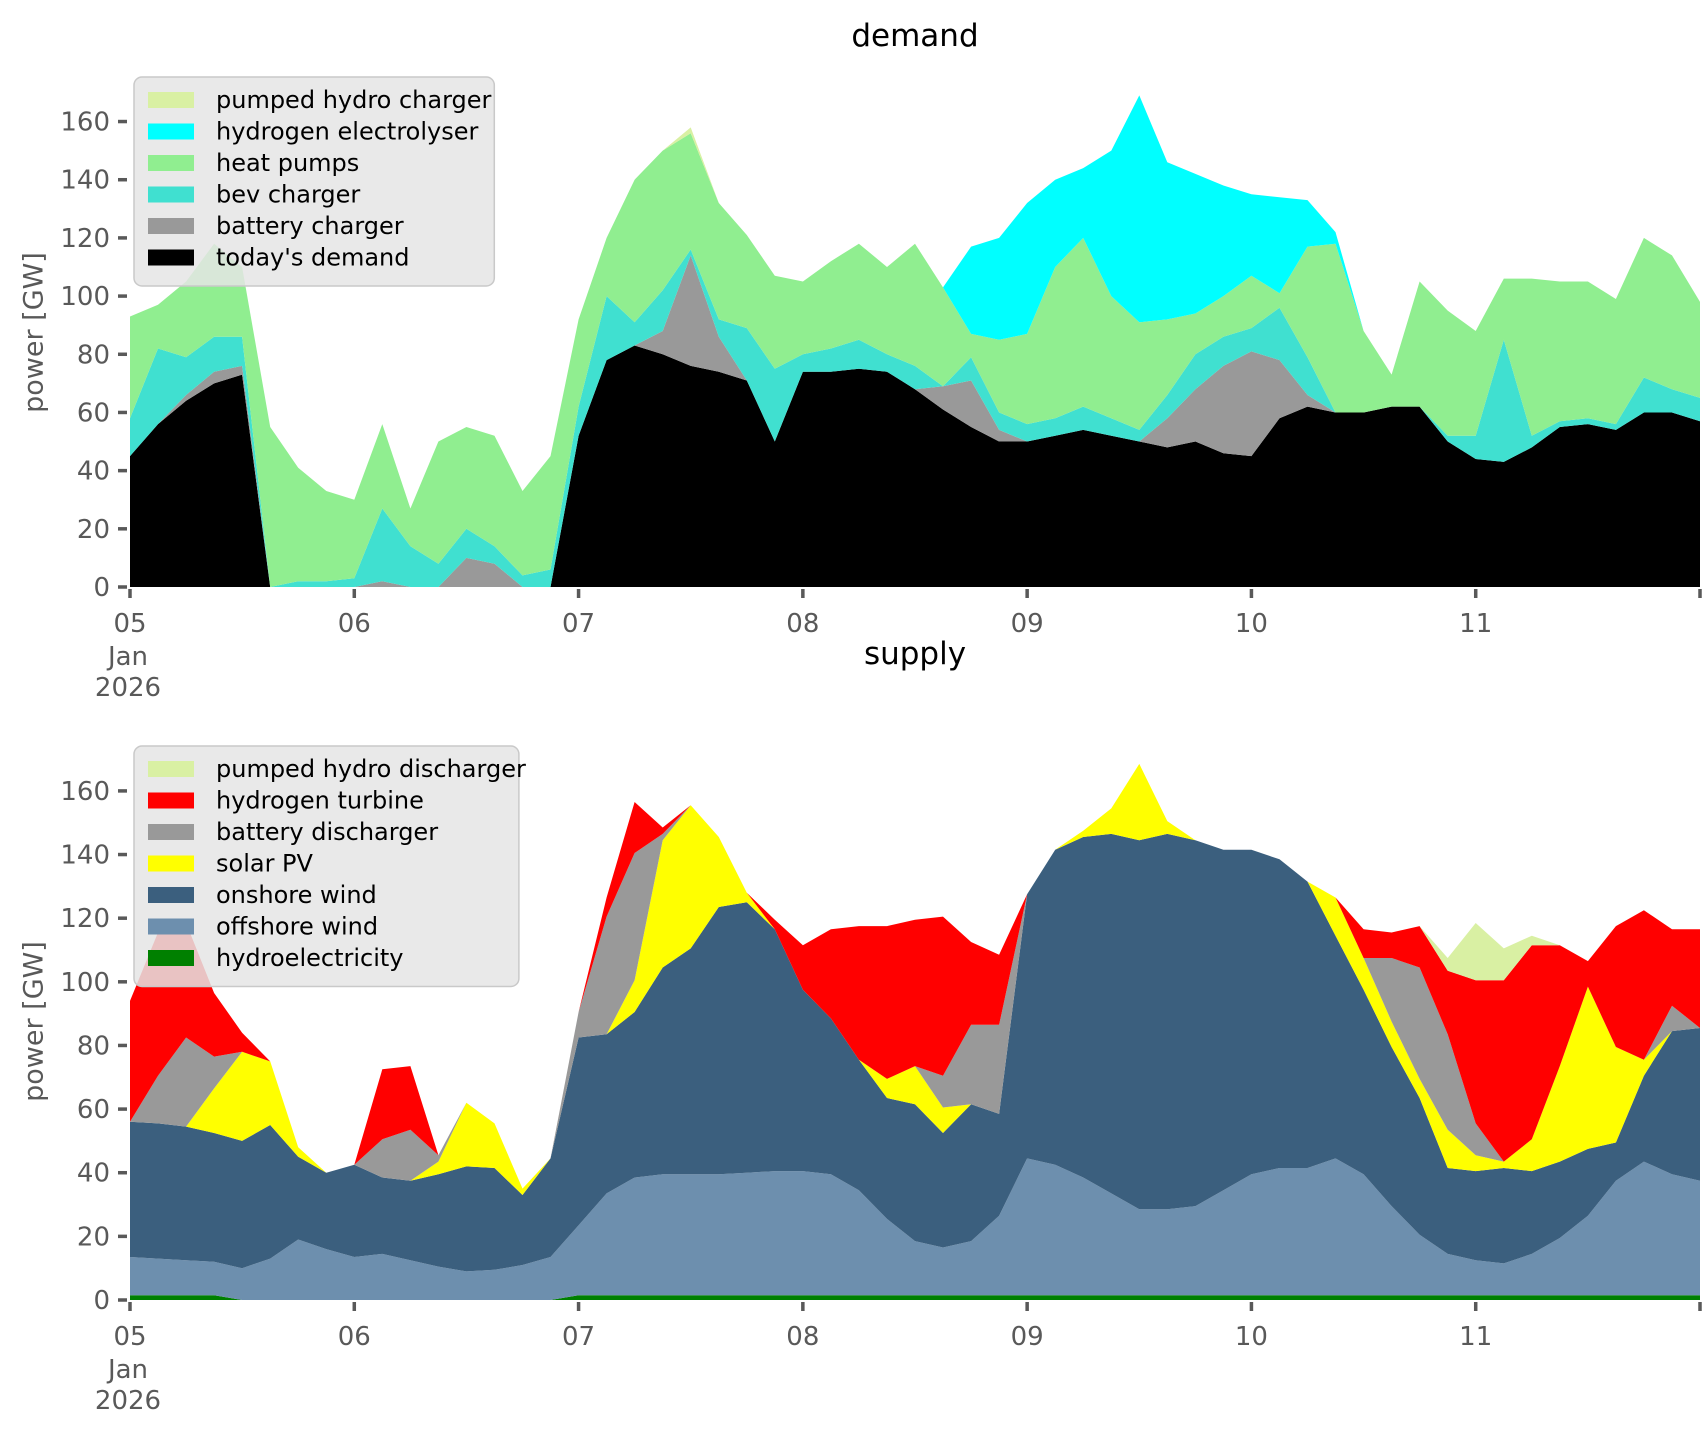 The height and width of the screenshot is (1431, 1706). What do you see at coordinates (310, 958) in the screenshot?
I see `supply-legend-label: hydroelectricity` at bounding box center [310, 958].